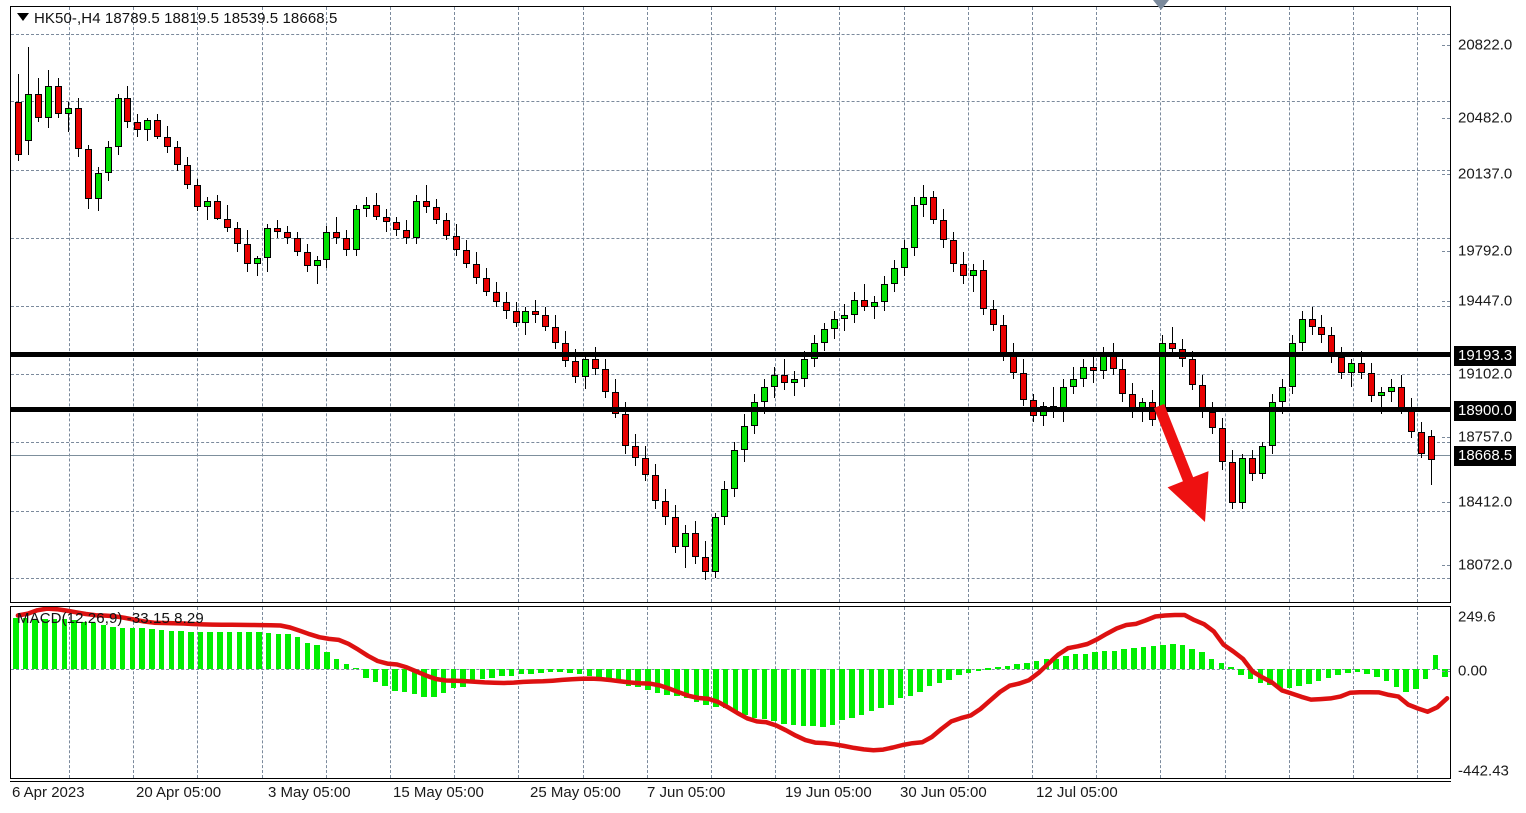 This screenshot has width=1526, height=813. I want to click on triangle-down-icon, so click(23, 17).